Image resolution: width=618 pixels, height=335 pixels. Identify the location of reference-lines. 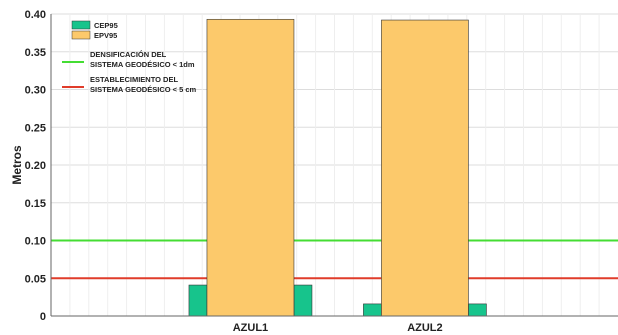
(334, 259).